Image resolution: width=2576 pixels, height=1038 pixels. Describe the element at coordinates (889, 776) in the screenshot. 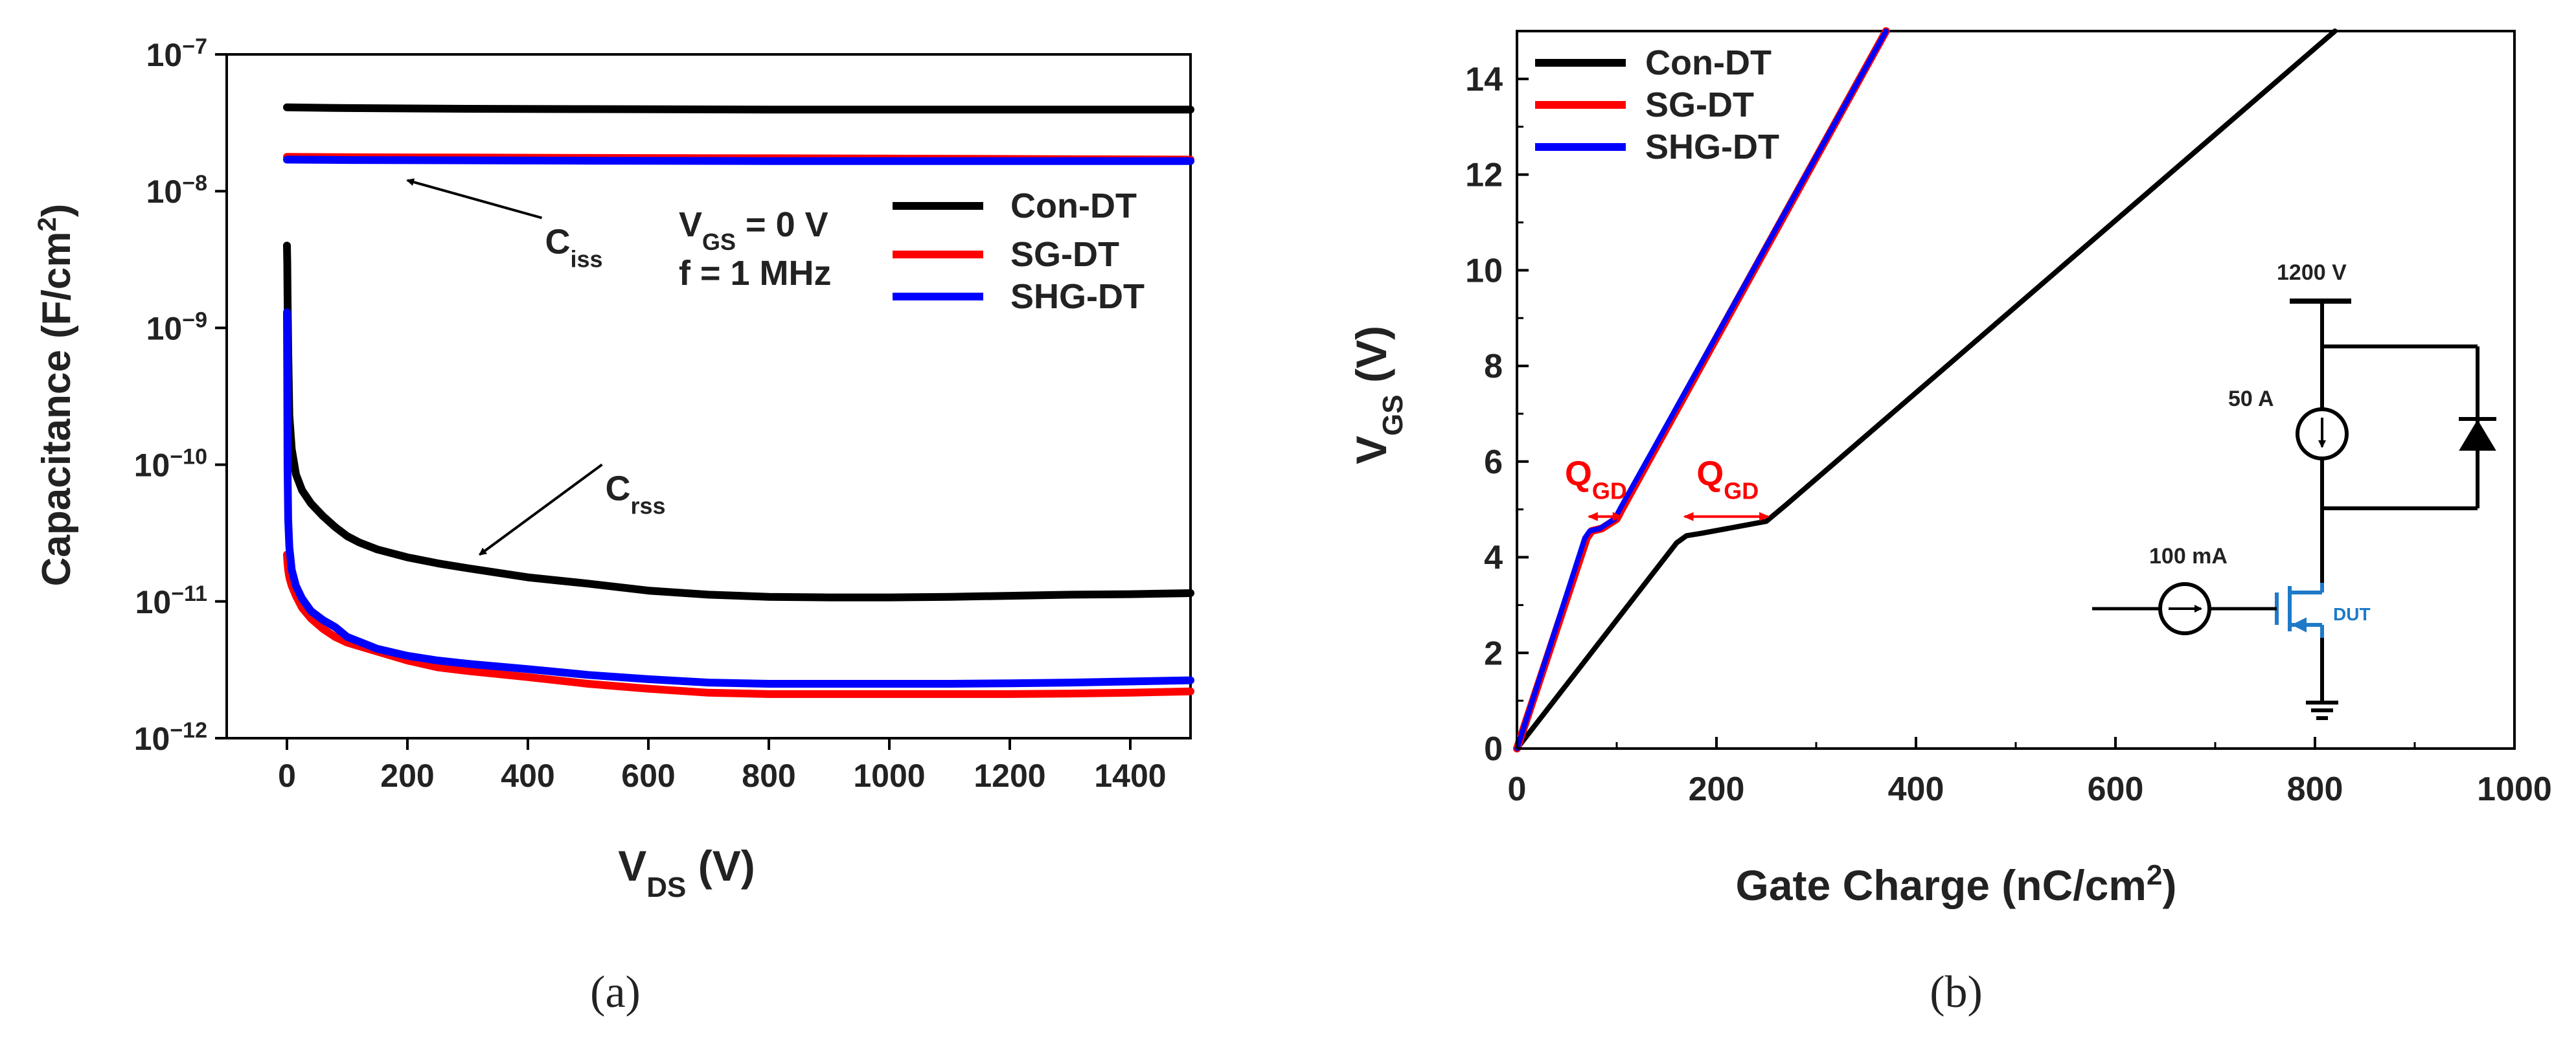

I see `panel-a-x-tick-label: 1000` at that location.